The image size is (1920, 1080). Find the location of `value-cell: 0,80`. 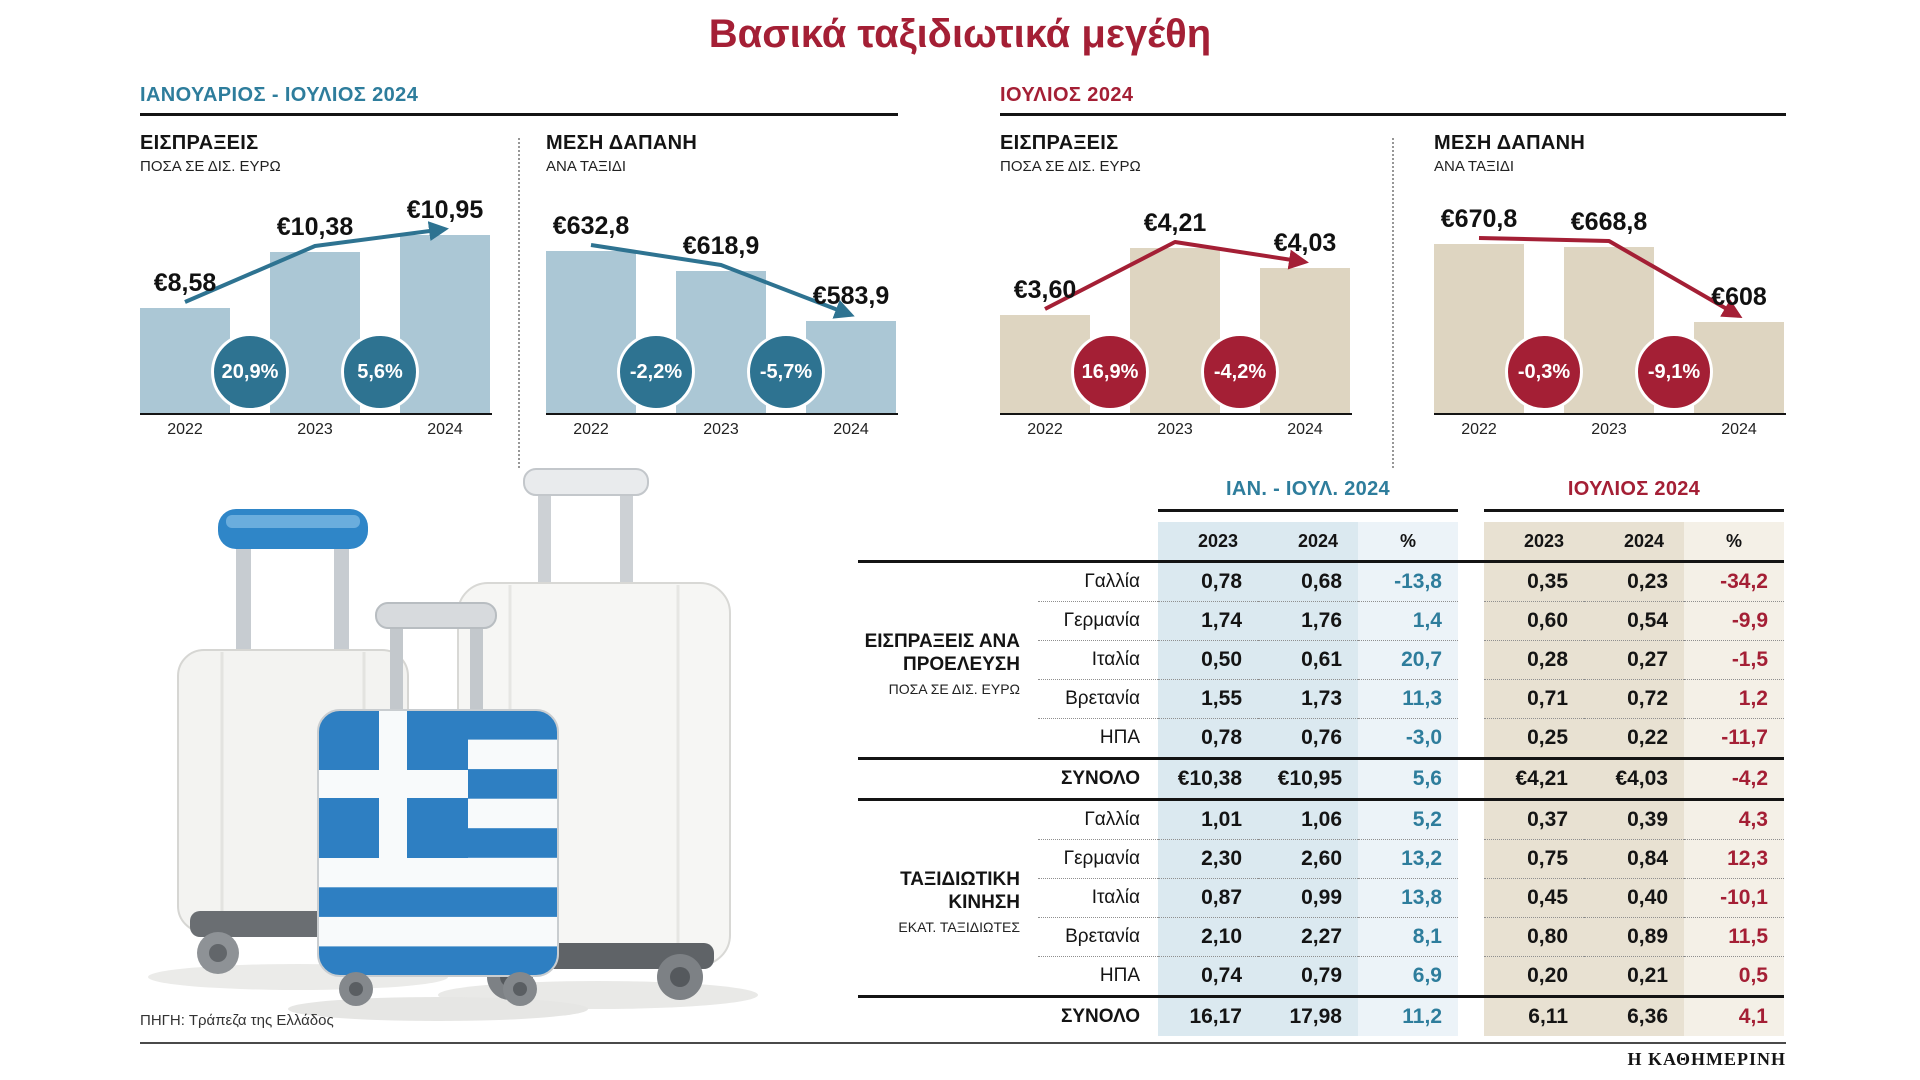

value-cell: 0,80 is located at coordinates (1534, 936).